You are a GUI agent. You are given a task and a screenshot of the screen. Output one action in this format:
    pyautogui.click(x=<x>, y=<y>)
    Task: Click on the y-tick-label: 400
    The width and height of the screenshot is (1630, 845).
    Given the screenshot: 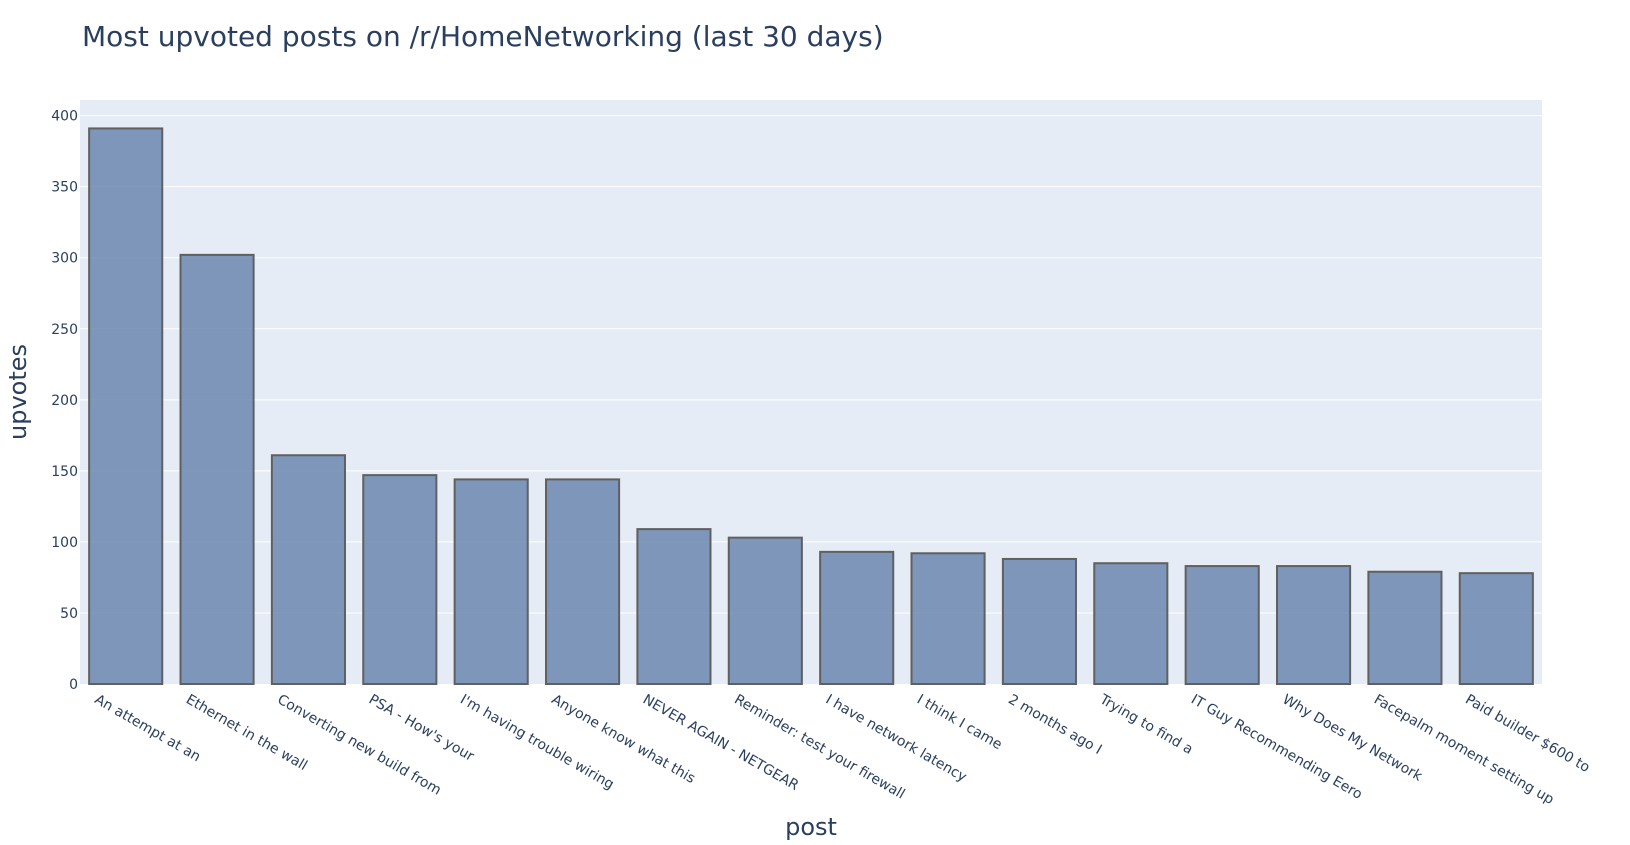 What is the action you would take?
    pyautogui.click(x=64, y=117)
    